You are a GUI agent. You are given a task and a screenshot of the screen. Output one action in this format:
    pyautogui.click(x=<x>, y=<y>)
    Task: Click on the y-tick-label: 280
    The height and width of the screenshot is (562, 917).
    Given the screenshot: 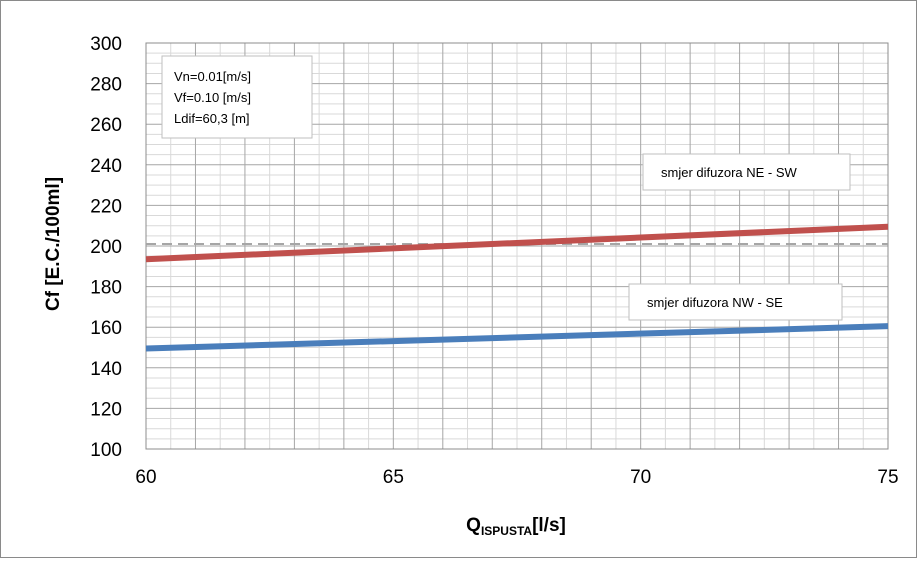 What is the action you would take?
    pyautogui.click(x=106, y=85)
    